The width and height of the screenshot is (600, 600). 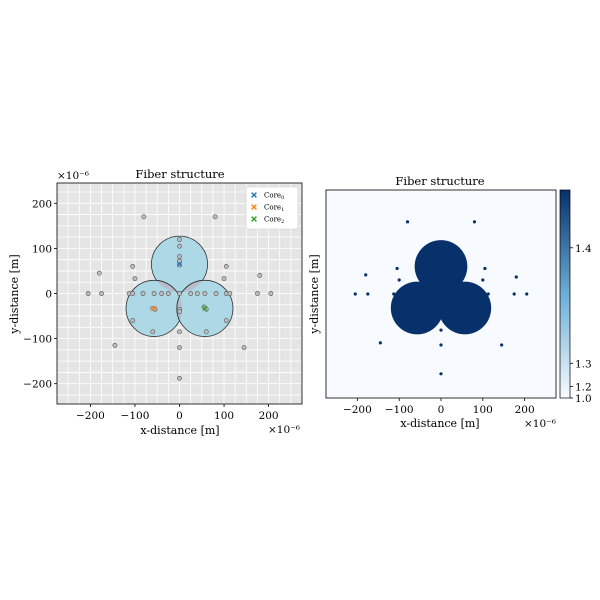 I want to click on legend: Core0 Core1 Core2, so click(x=272, y=208).